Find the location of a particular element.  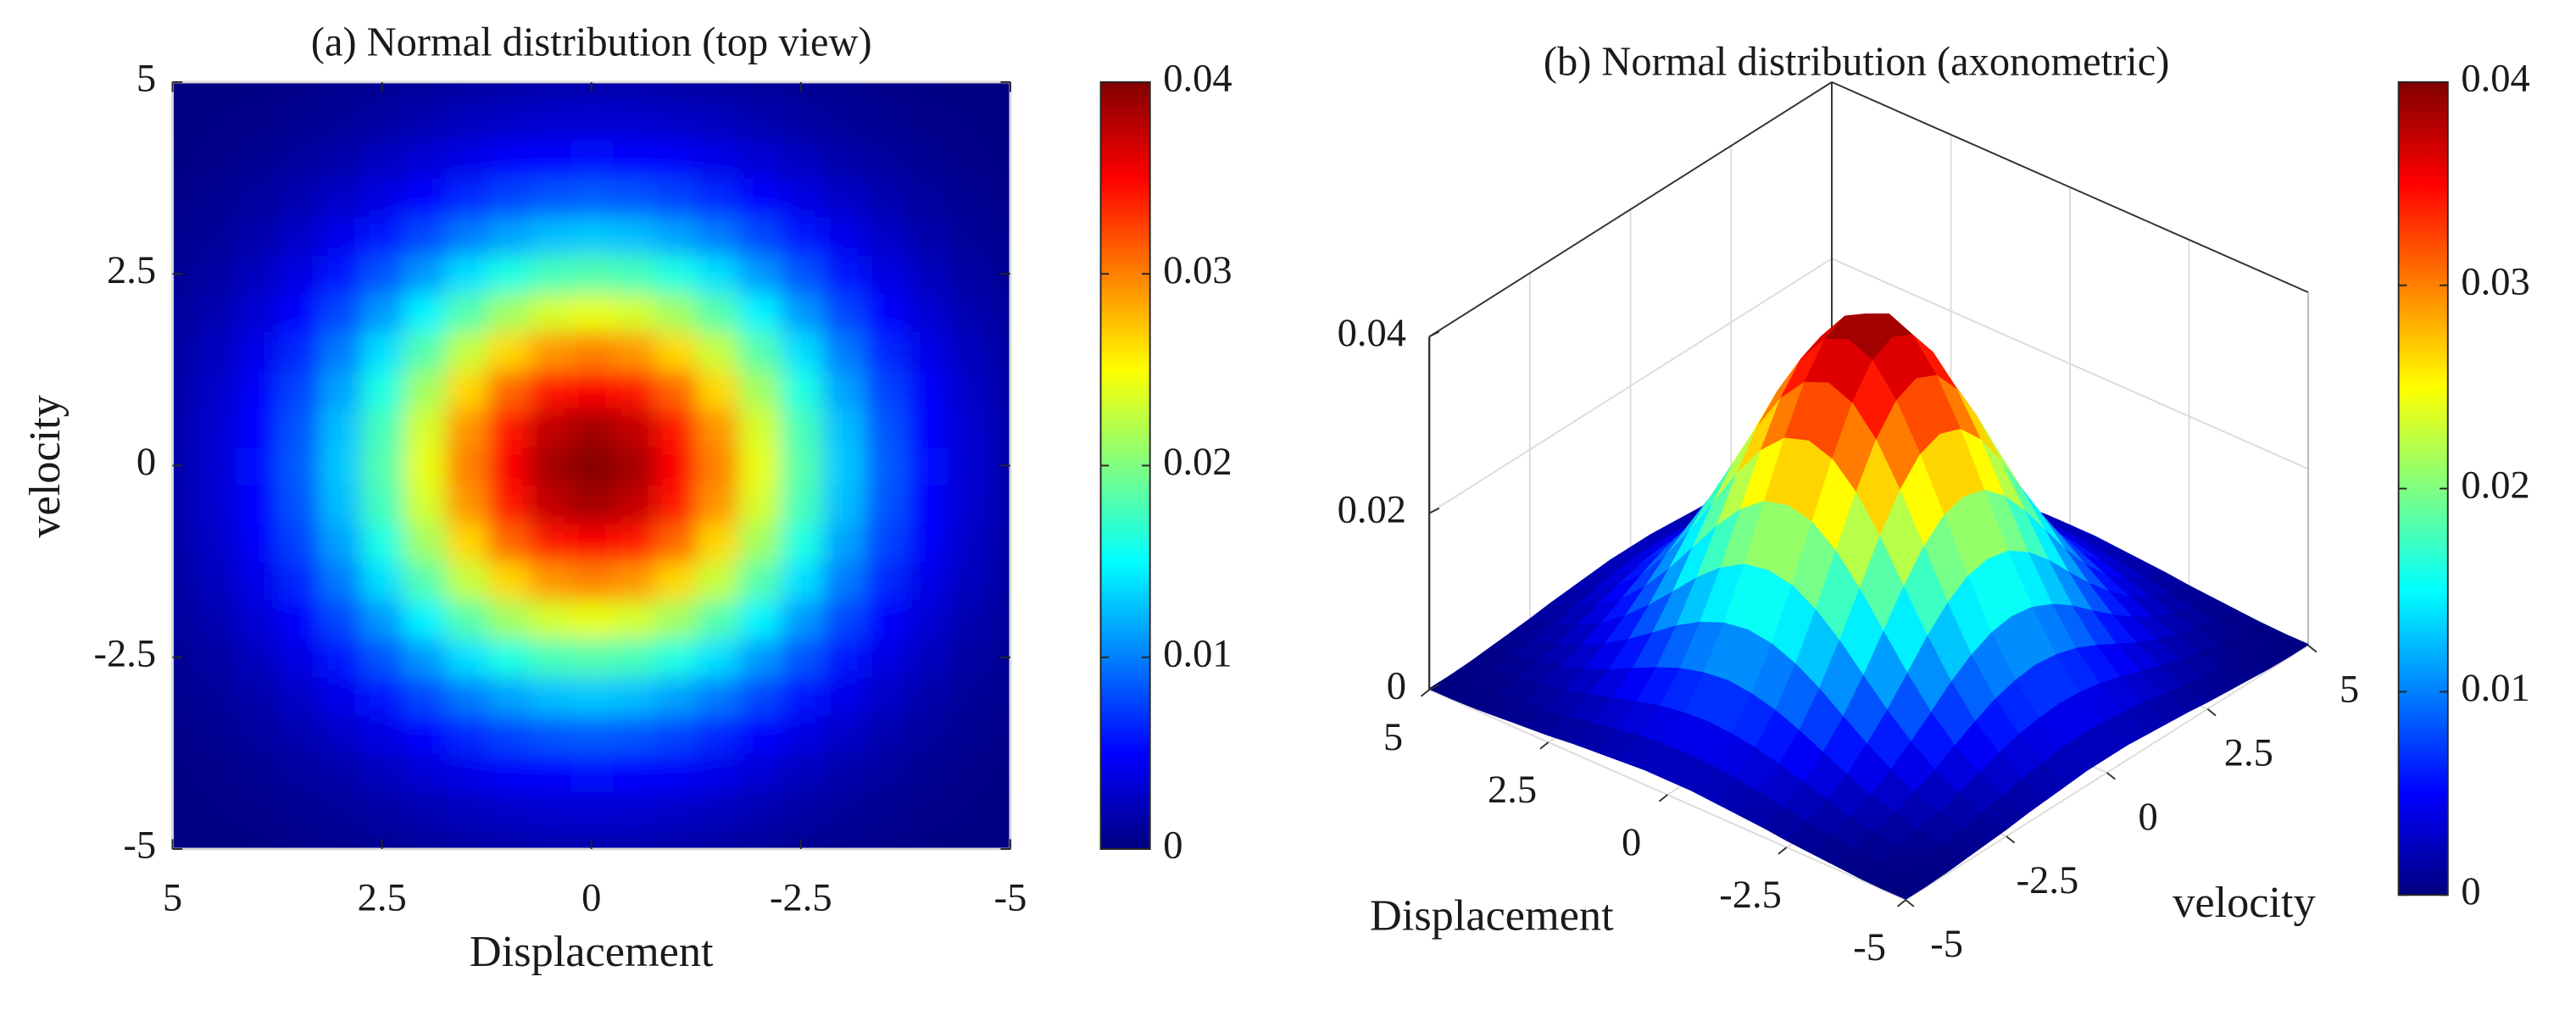

chart-title: (b) Normal distribution (axonometric) is located at coordinates (1856, 62).